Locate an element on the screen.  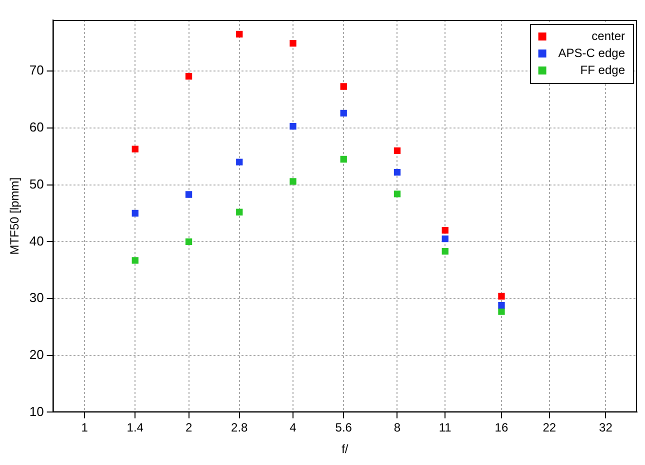
x-tick-label: 2 is located at coordinates (188, 427).